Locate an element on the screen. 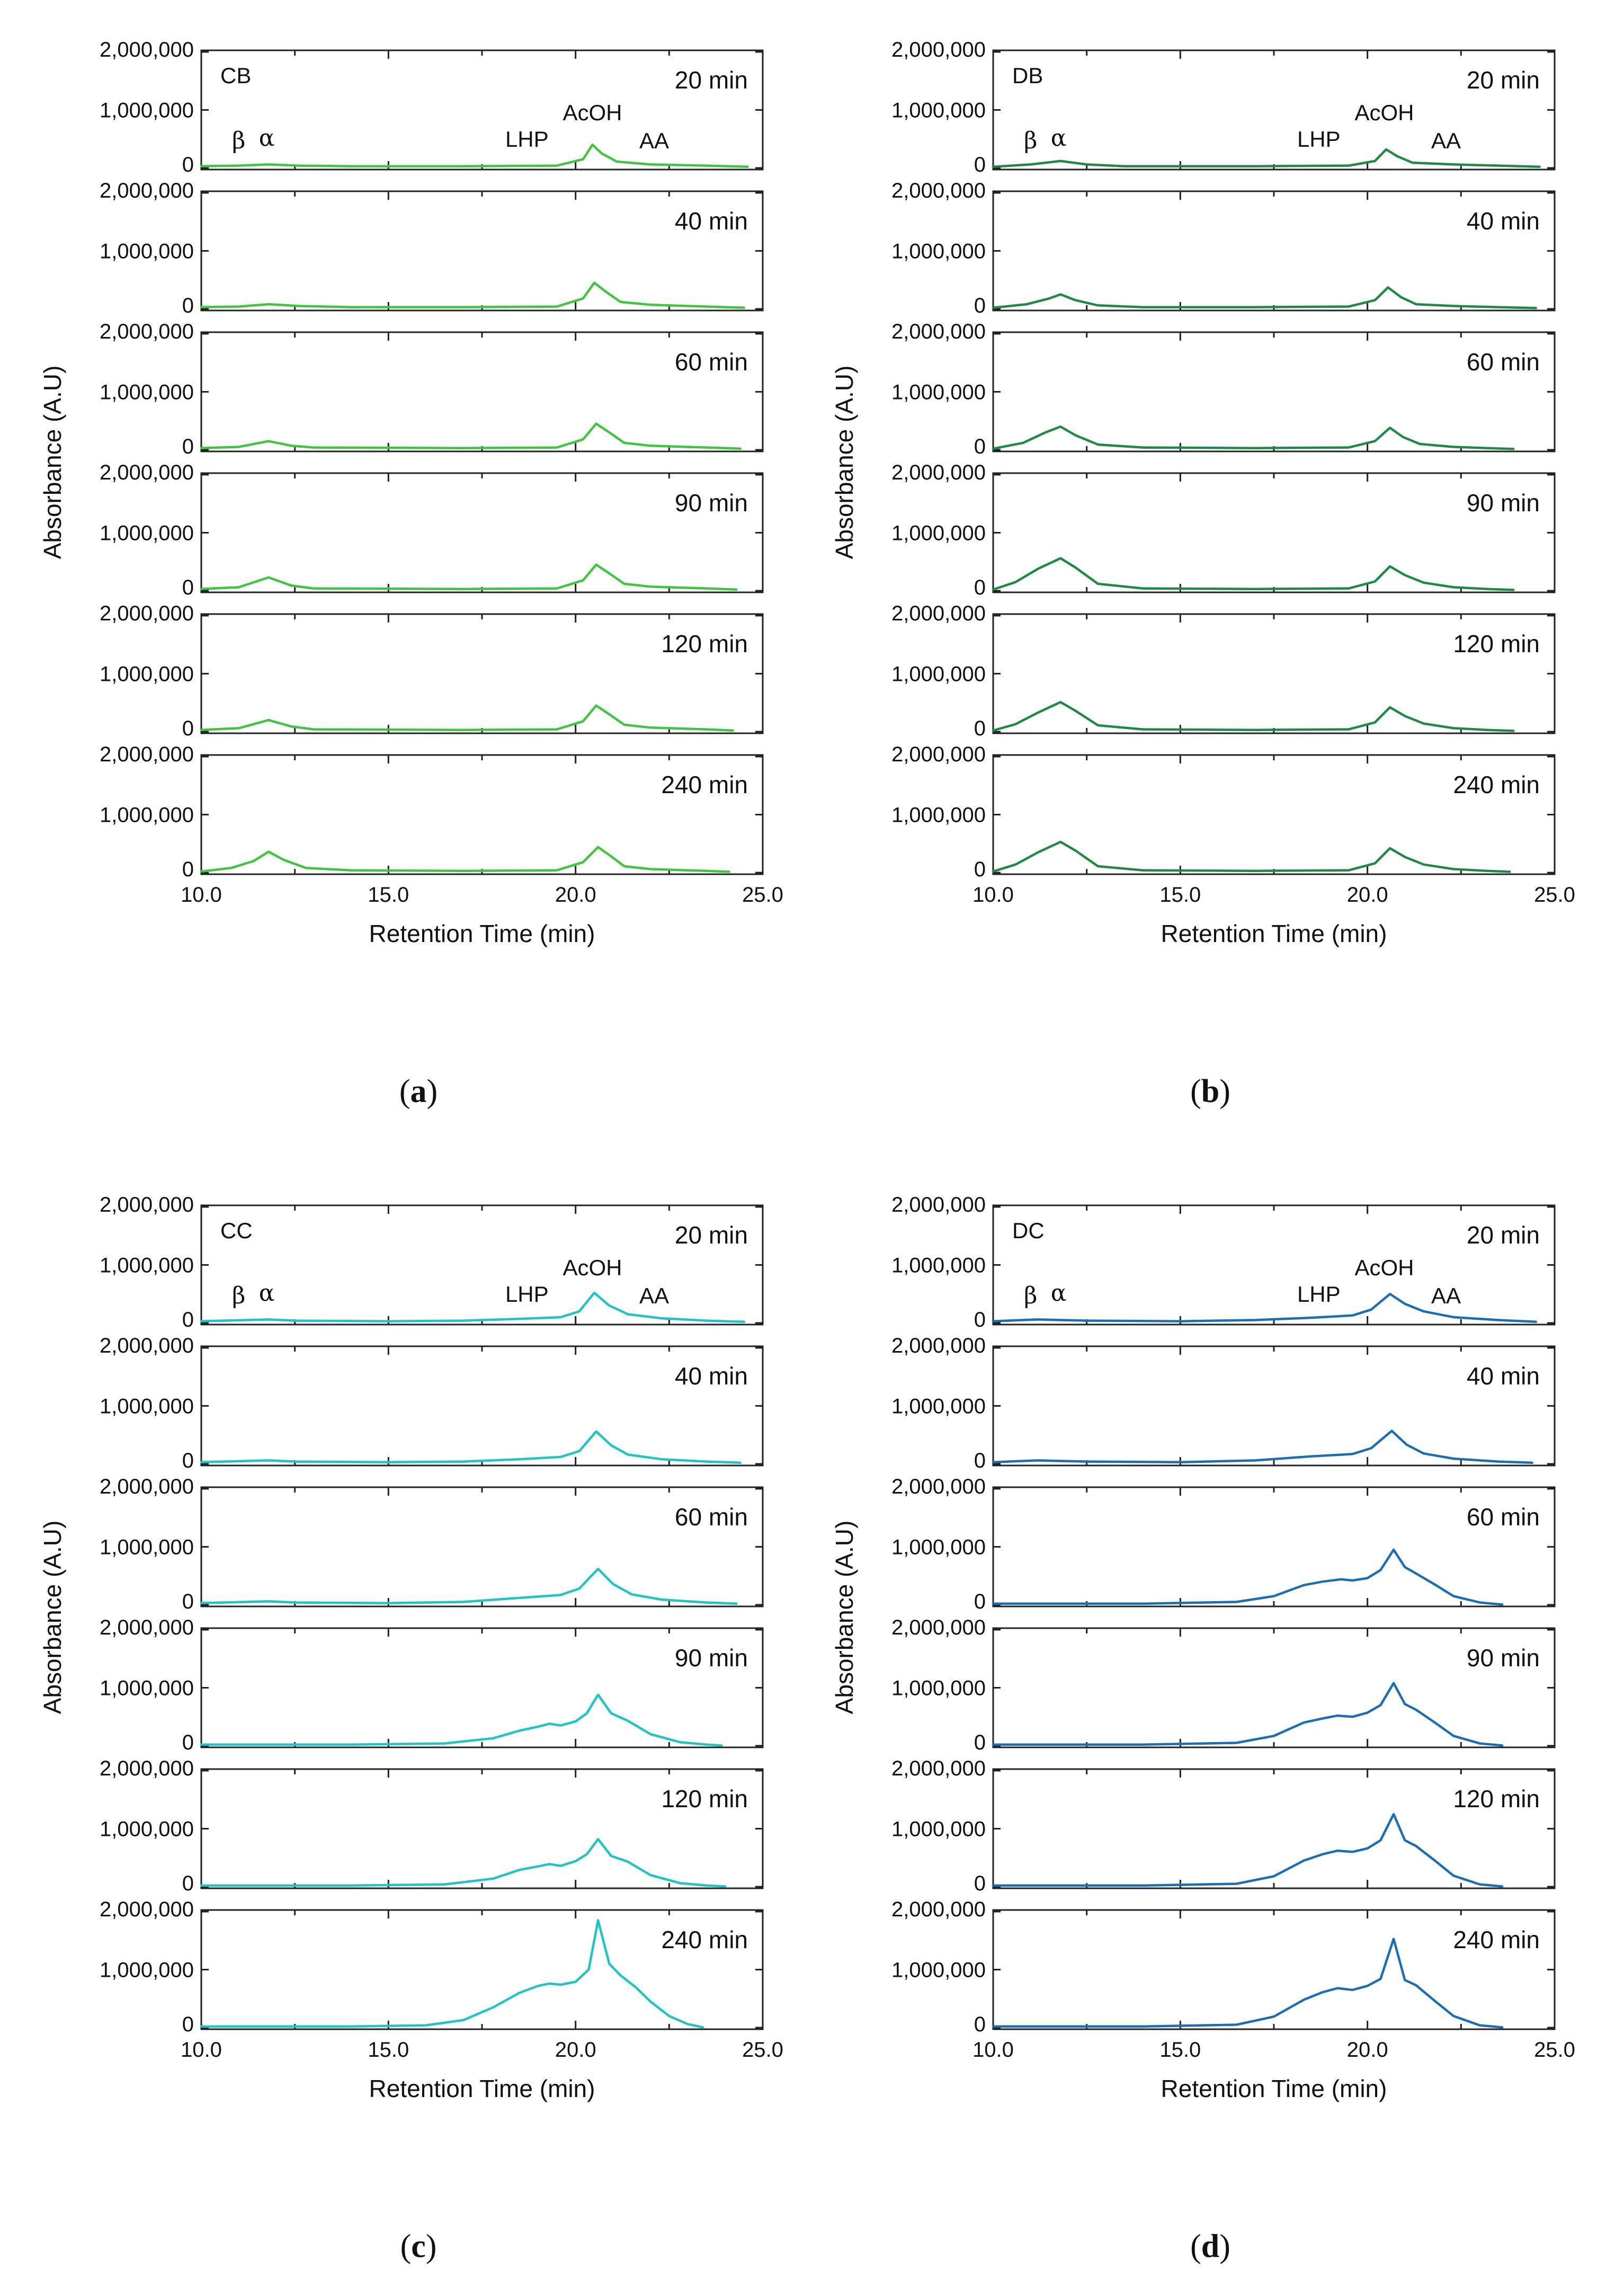 The width and height of the screenshot is (1624, 2274). panel-d-5: 2,000,000 1,000,000 0 120 min is located at coordinates (1223, 1826).